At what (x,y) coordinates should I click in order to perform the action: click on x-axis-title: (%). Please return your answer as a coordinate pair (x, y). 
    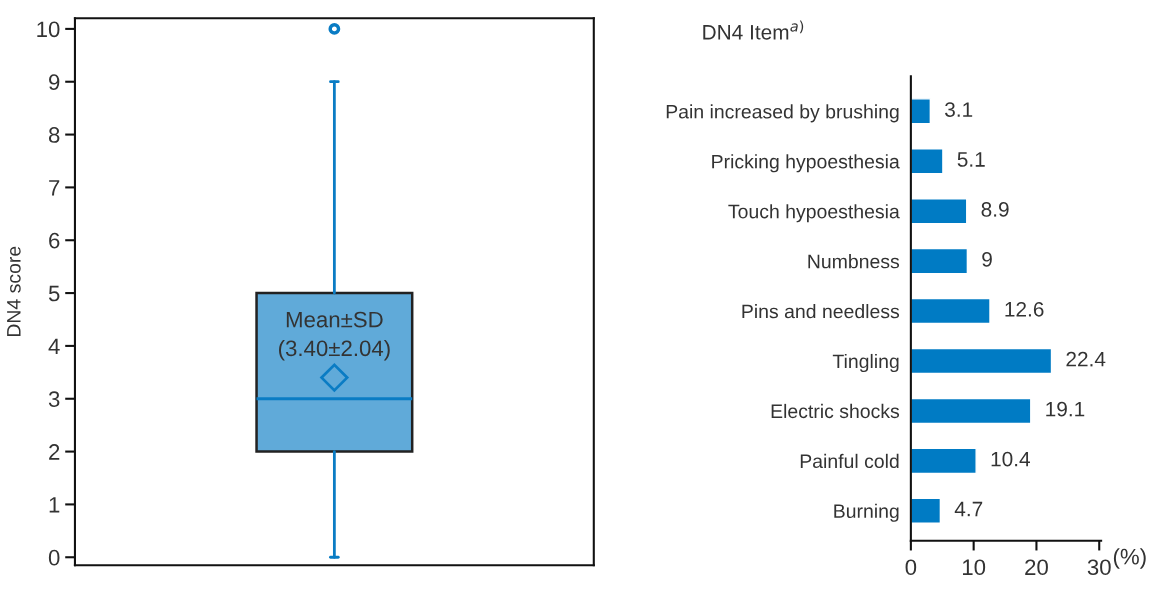
    Looking at the image, I should click on (1129, 558).